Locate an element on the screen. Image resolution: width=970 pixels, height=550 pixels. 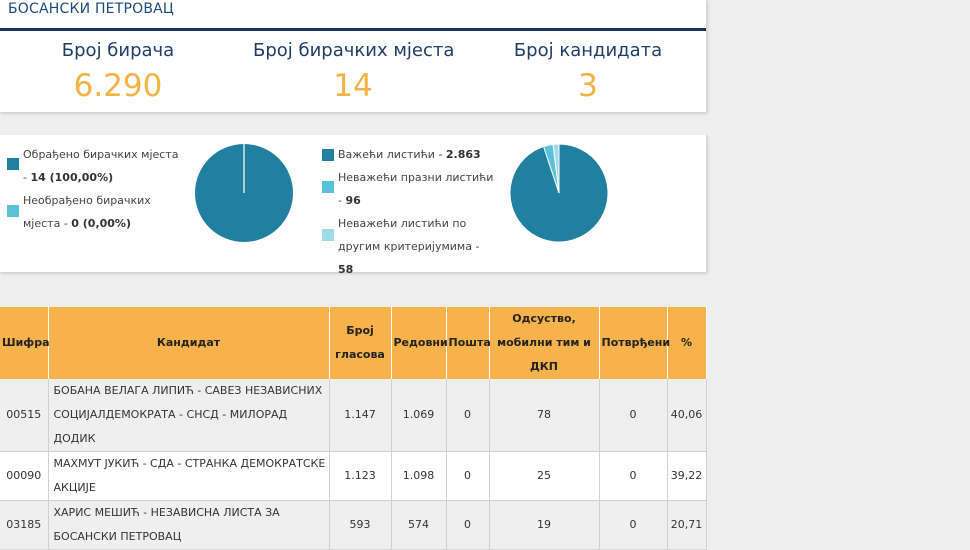
cell-absentee: 25 is located at coordinates (544, 476).